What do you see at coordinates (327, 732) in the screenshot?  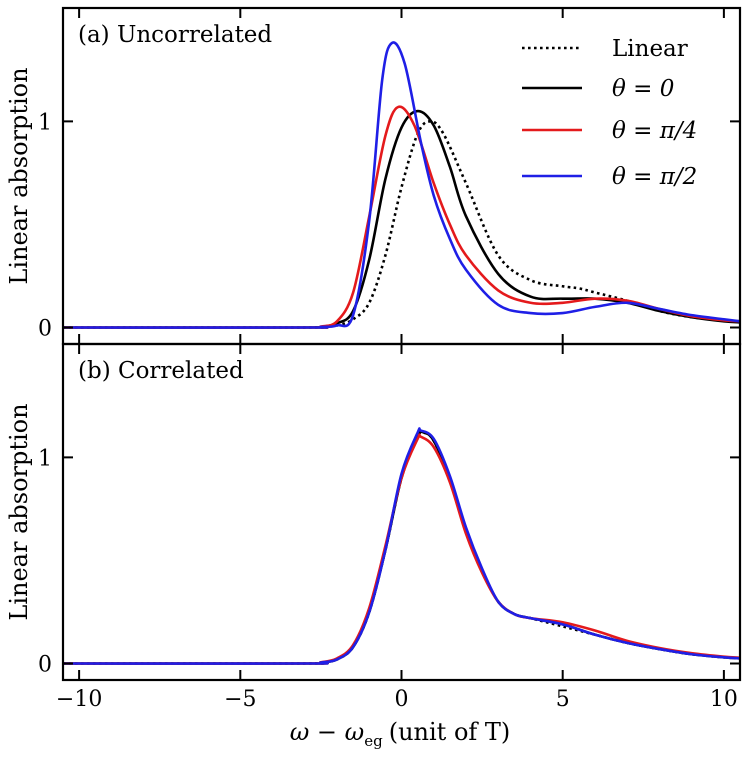 I see `x-axis-title-main: ω − ω` at bounding box center [327, 732].